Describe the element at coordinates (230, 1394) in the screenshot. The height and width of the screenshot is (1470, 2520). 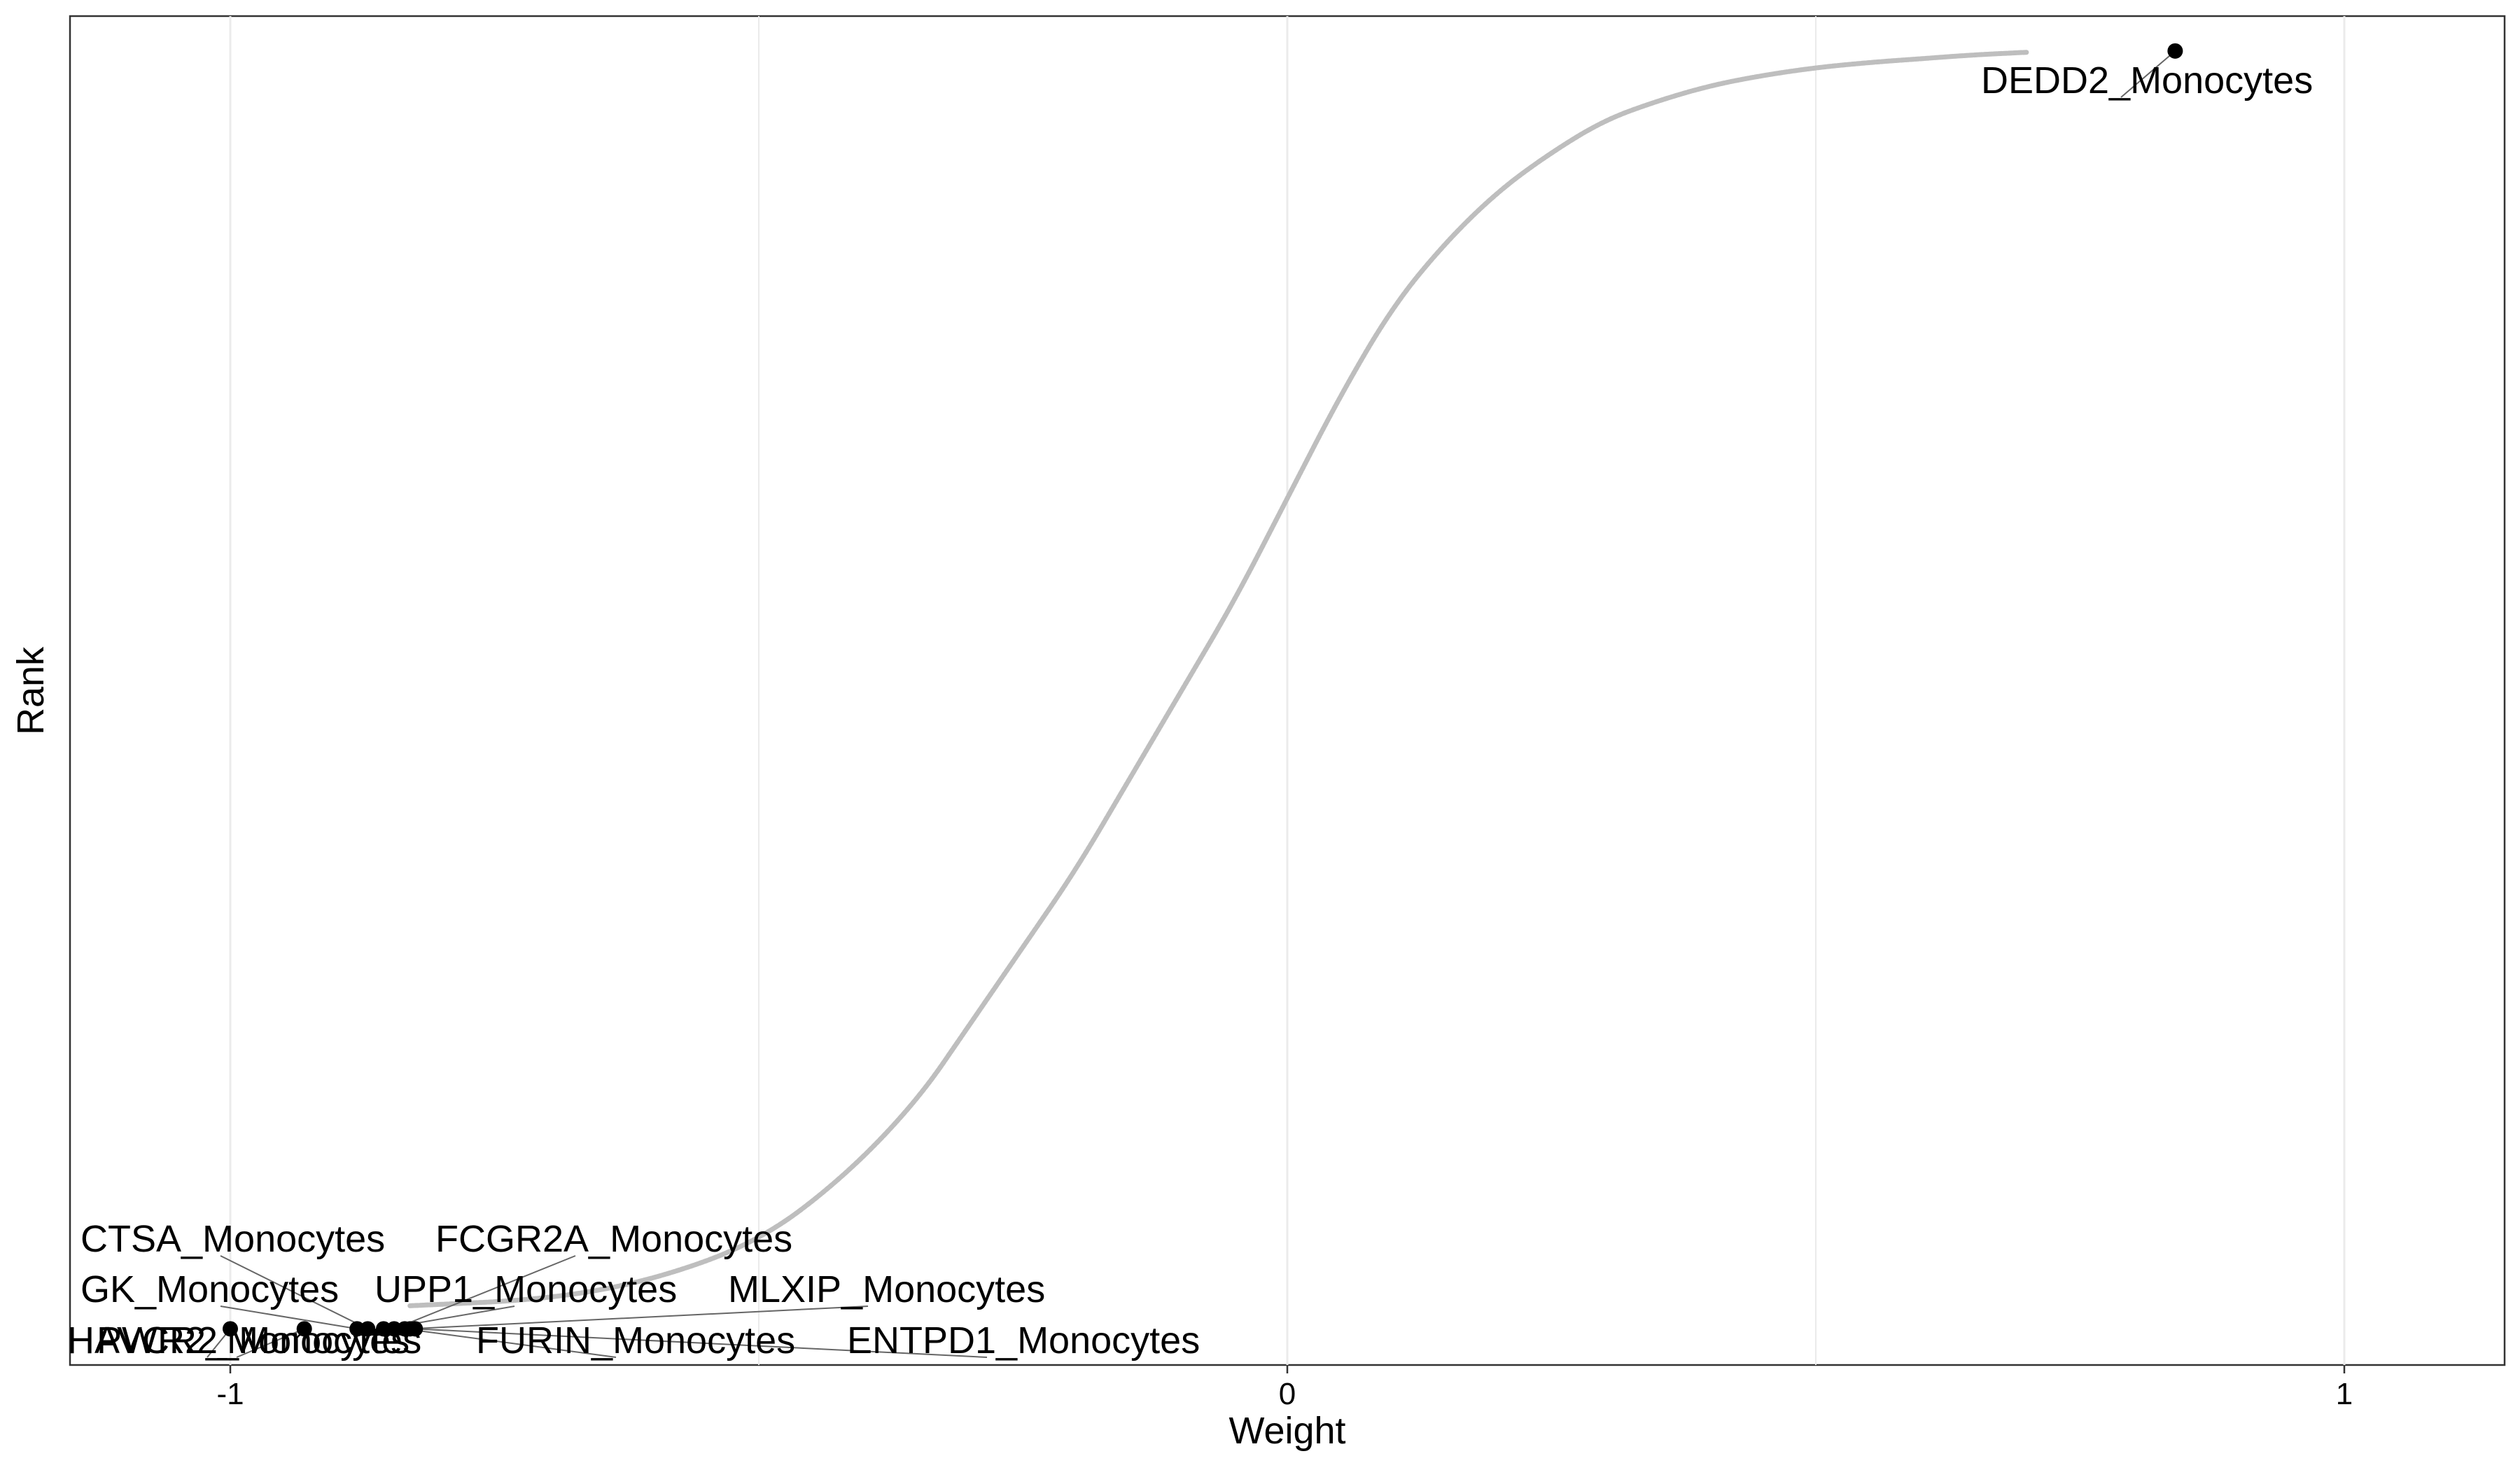
I see `x-tick-label: -1` at that location.